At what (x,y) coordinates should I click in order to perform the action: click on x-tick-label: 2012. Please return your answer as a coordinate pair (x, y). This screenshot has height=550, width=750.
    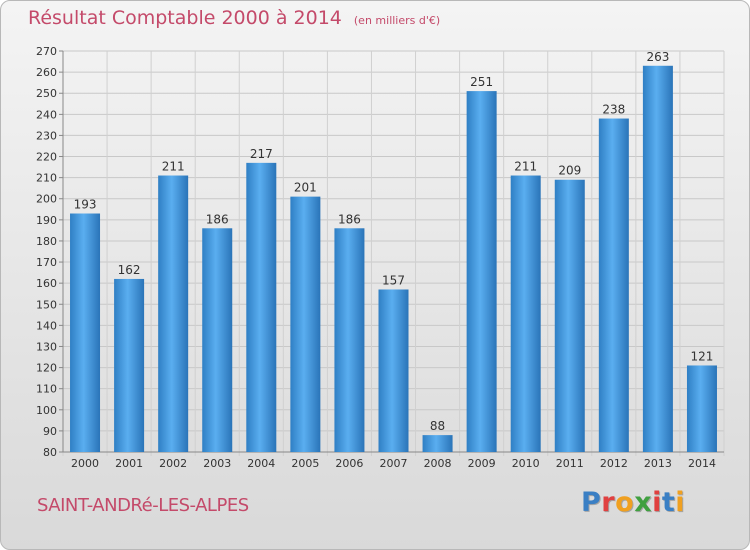
    Looking at the image, I should click on (614, 463).